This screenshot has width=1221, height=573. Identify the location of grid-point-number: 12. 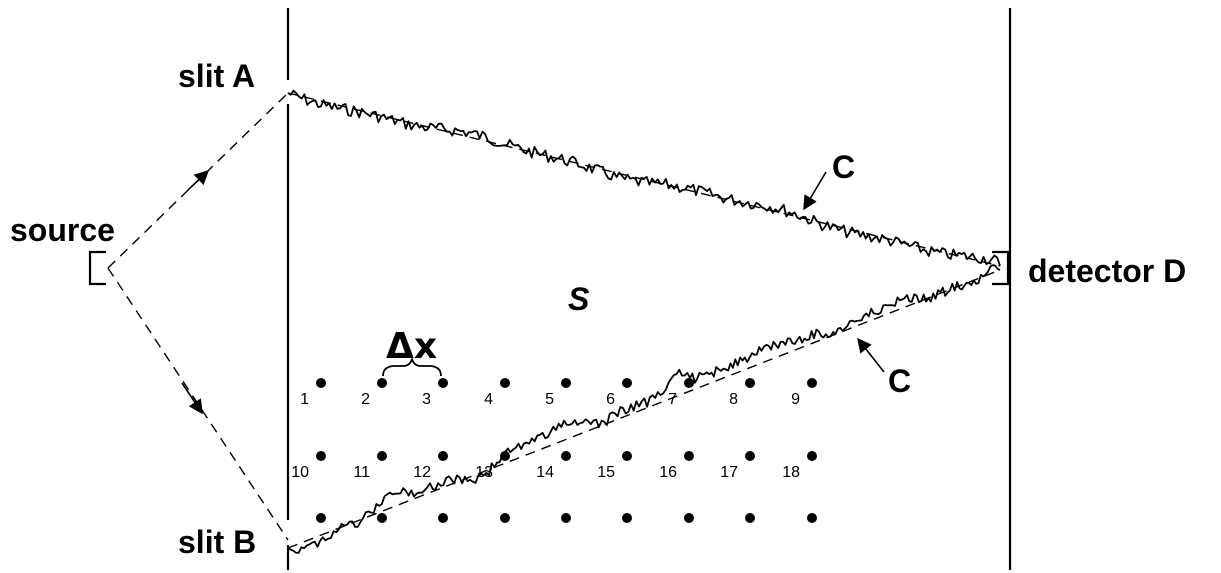
(422, 472).